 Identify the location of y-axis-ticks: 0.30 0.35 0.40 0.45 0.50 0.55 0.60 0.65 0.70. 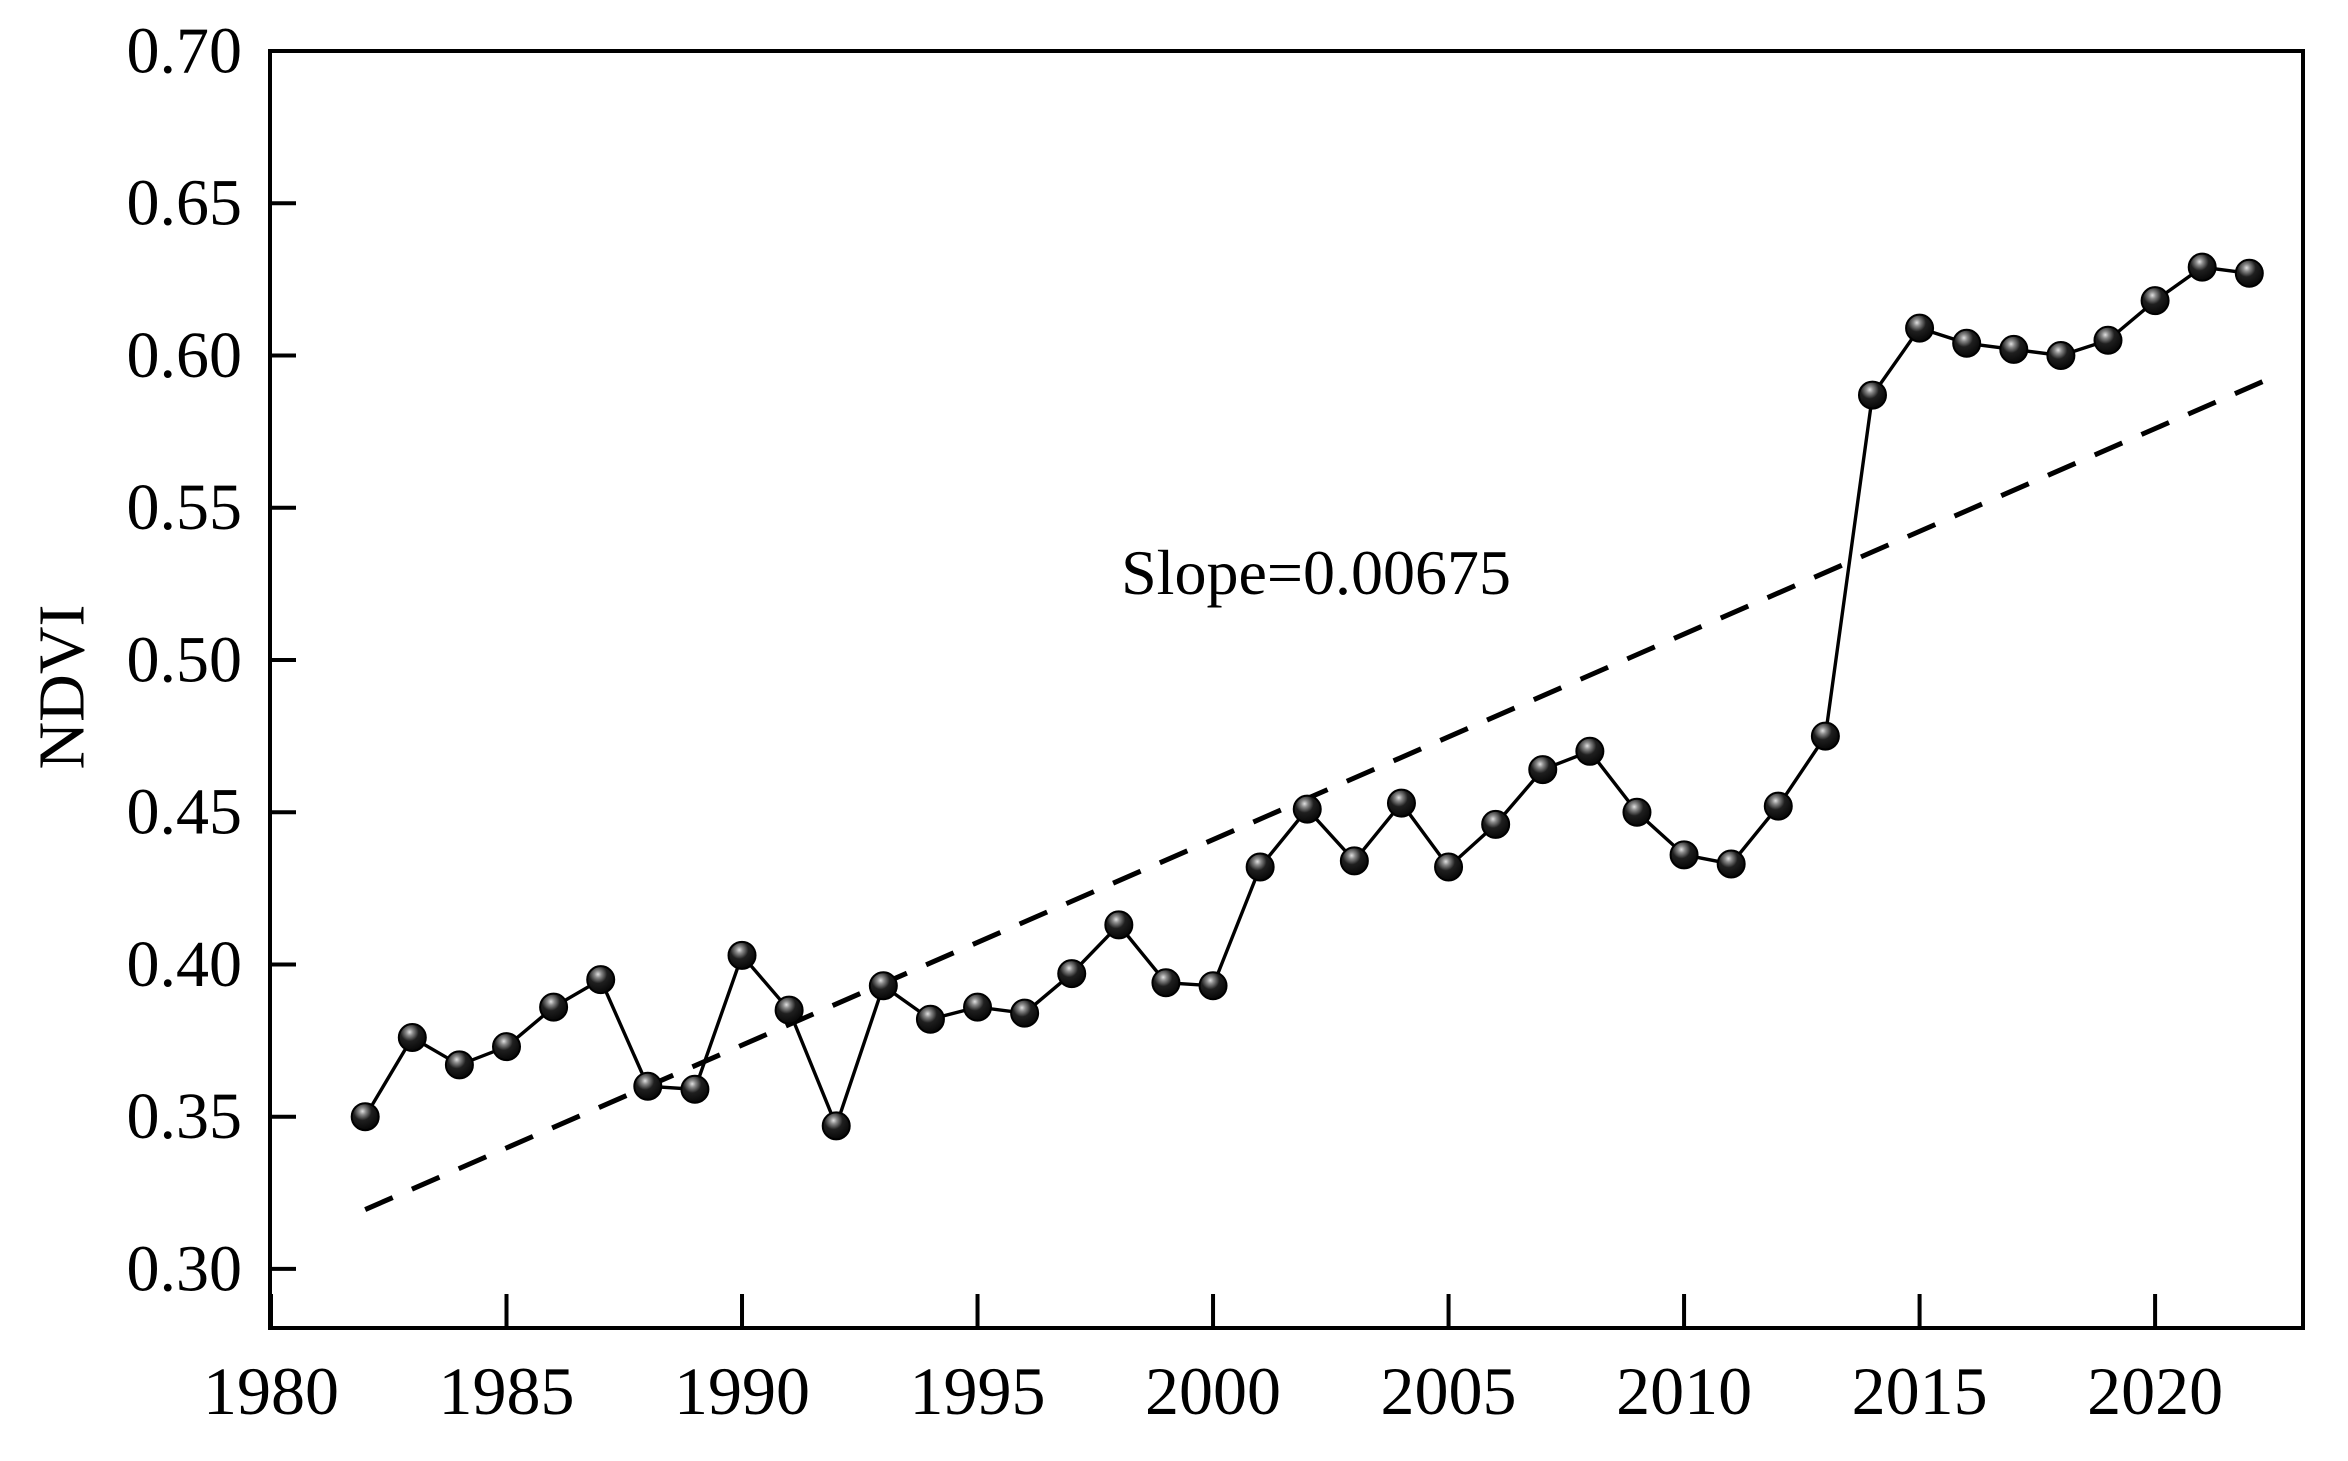
(211, 660).